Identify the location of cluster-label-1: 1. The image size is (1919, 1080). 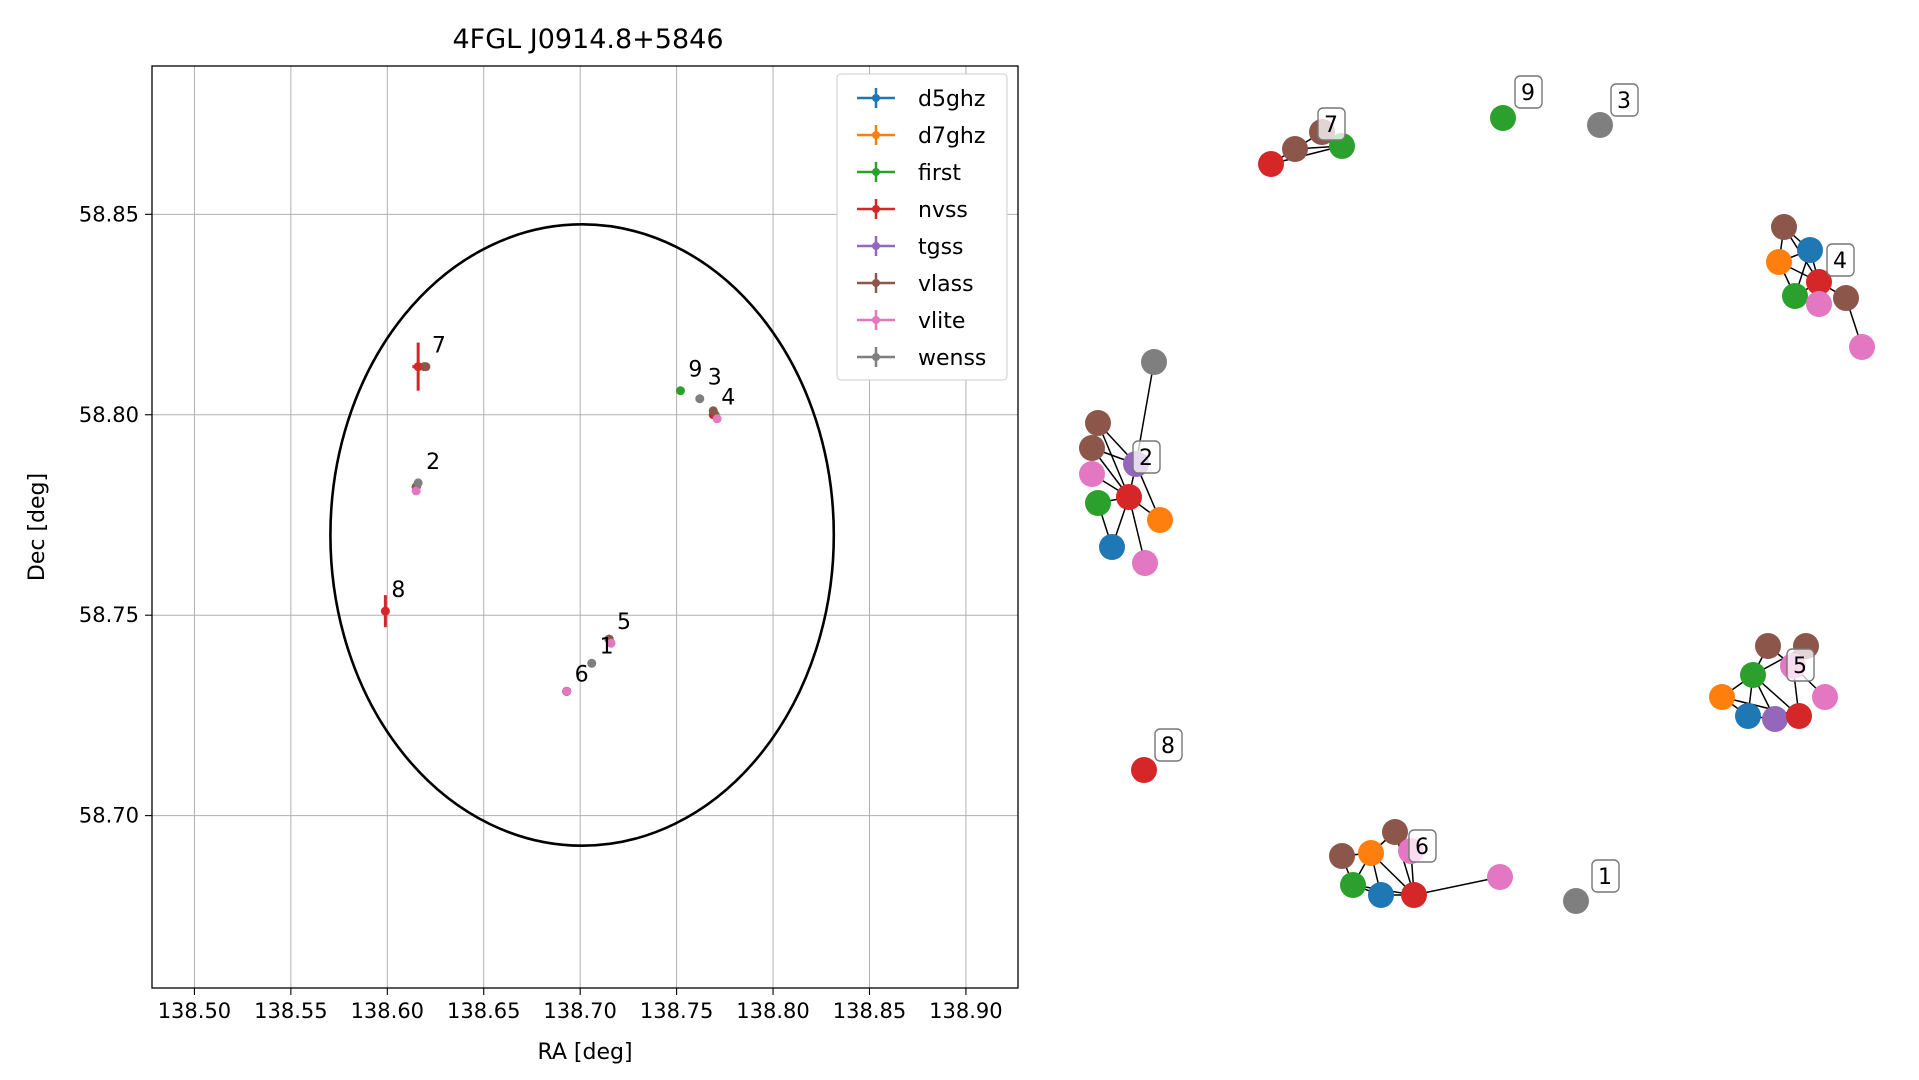
(1605, 876).